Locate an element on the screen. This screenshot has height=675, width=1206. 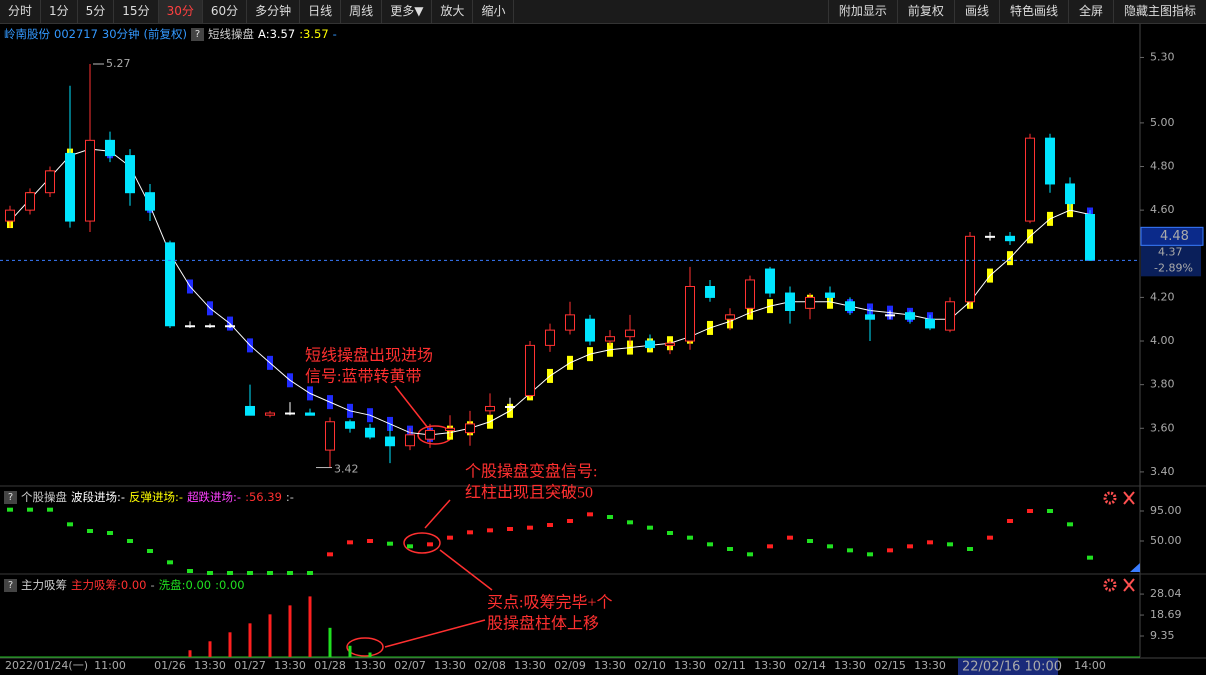
toolbar-button: 日线 is located at coordinates (321, 11).